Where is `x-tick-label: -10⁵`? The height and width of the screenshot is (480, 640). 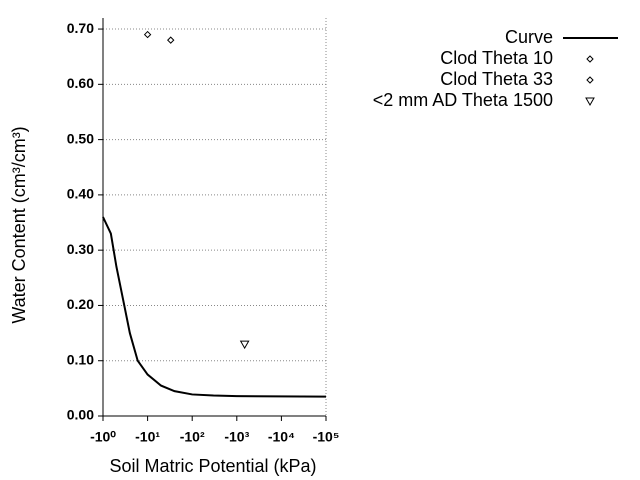
x-tick-label: -10⁵ is located at coordinates (326, 437).